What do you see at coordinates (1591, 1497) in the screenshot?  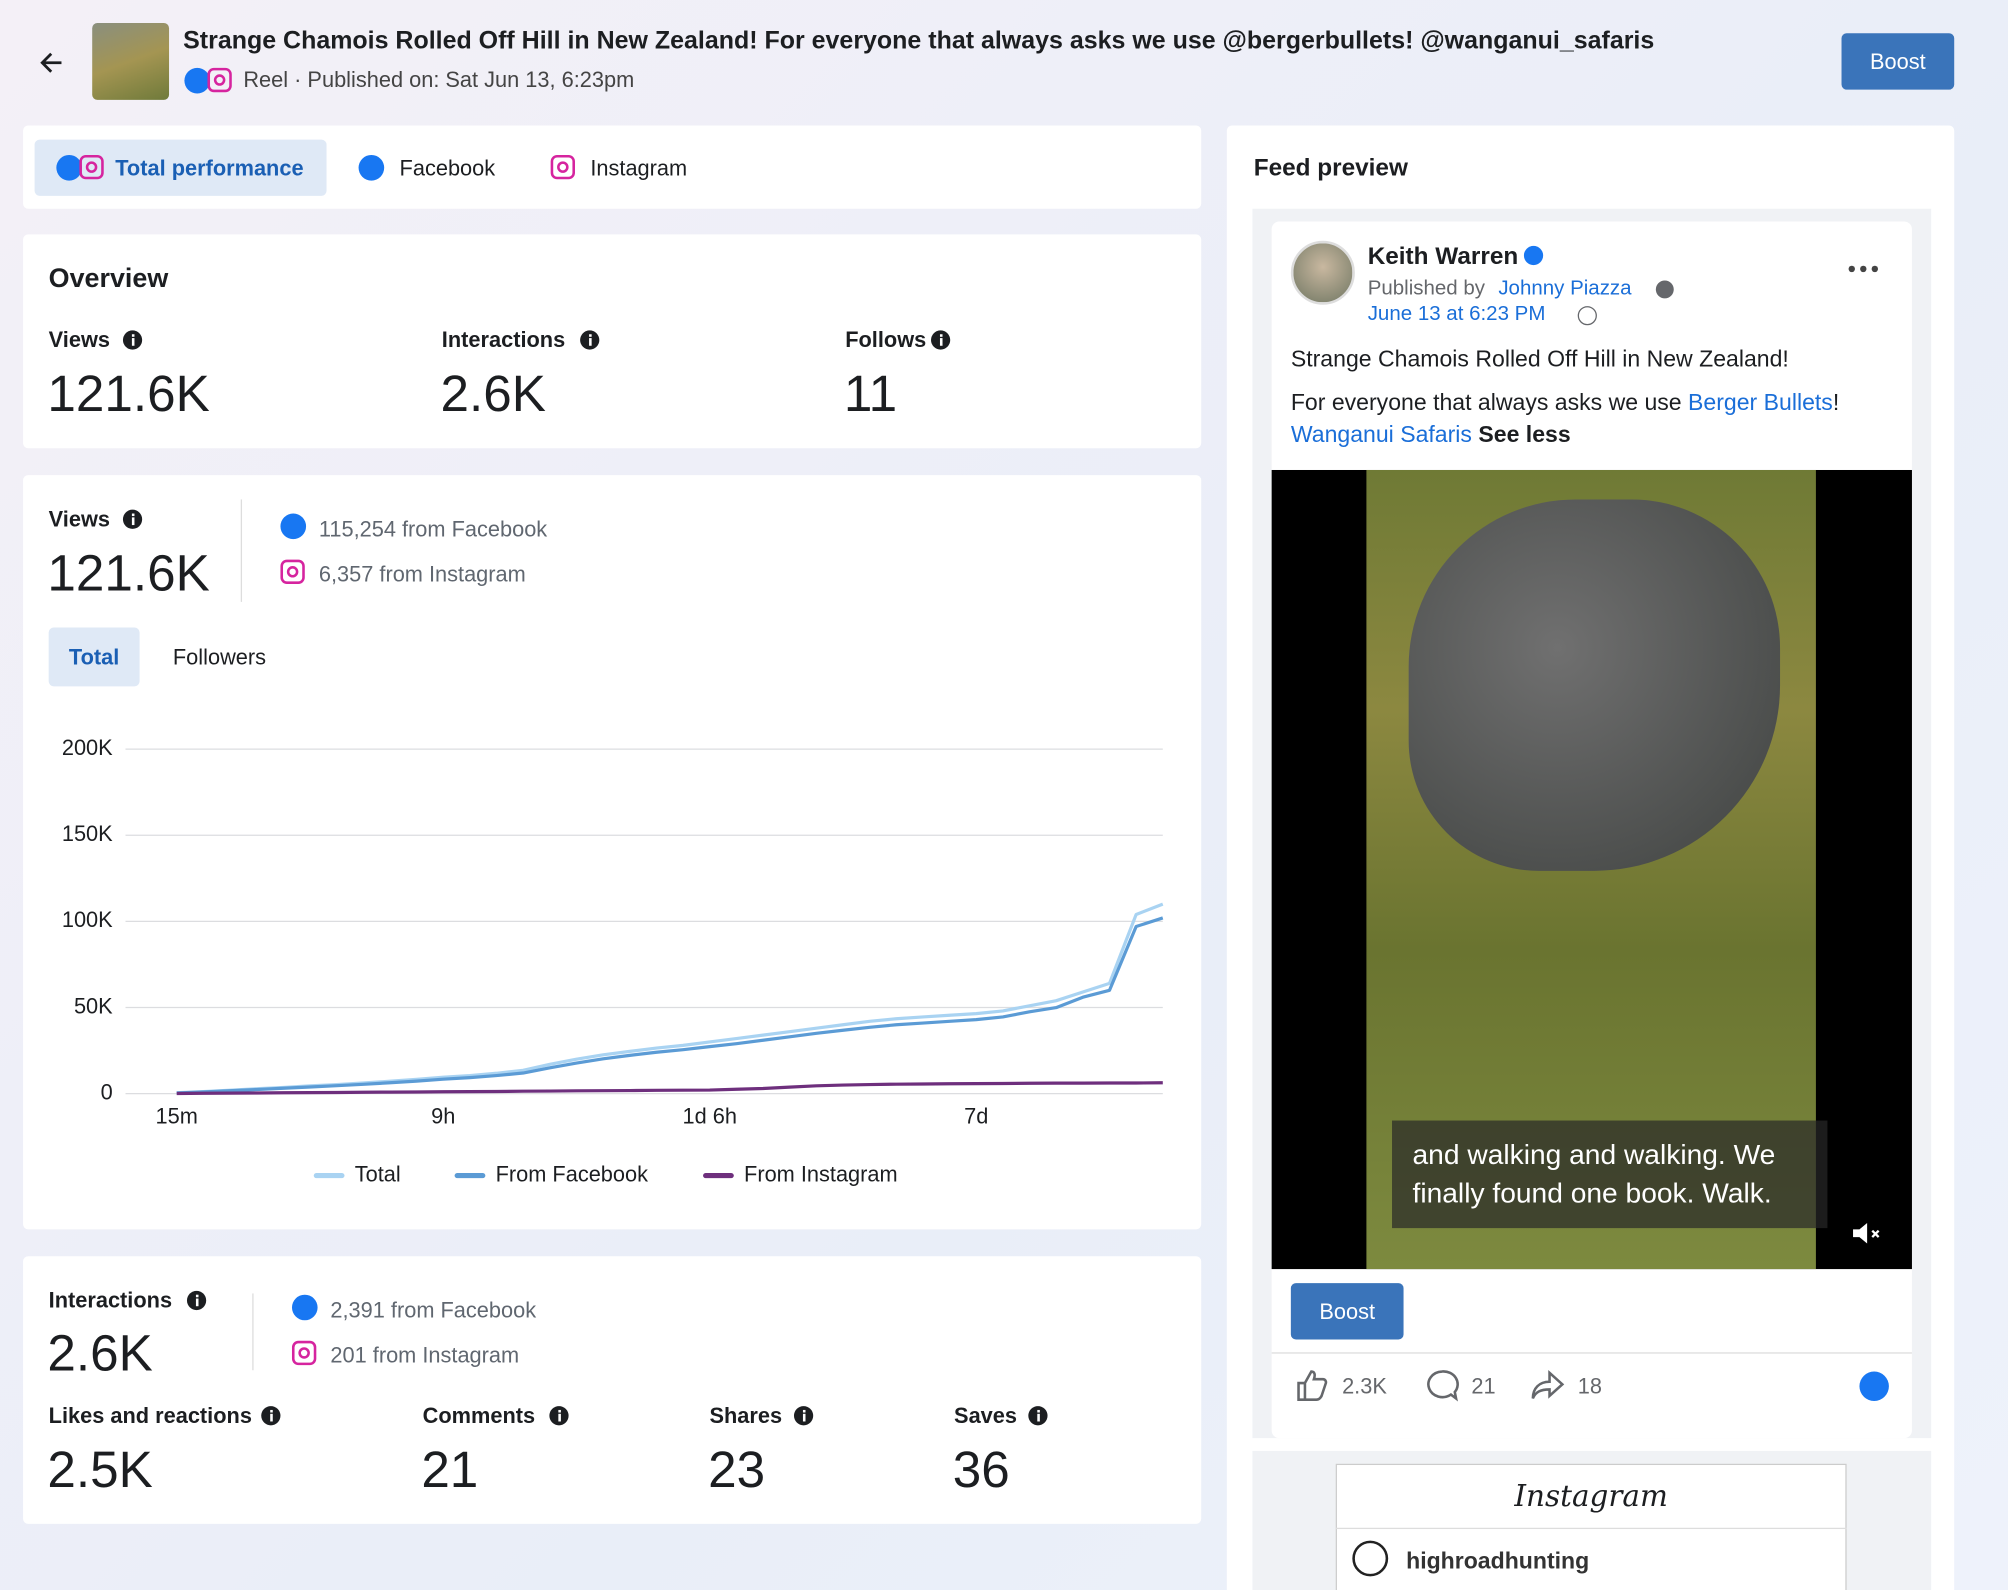 I see `instagram-logo: Instagram` at bounding box center [1591, 1497].